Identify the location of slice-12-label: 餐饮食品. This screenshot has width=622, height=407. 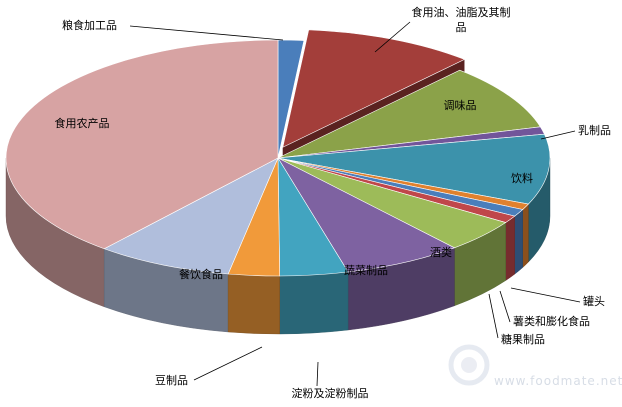
(201, 274).